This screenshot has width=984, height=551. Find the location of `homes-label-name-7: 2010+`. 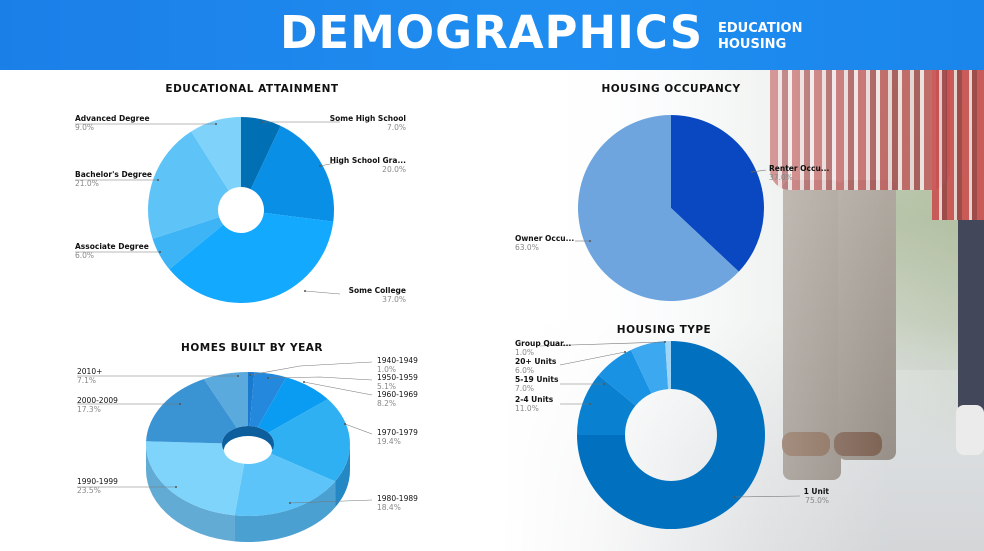

homes-label-name-7: 2010+ is located at coordinates (89, 371).